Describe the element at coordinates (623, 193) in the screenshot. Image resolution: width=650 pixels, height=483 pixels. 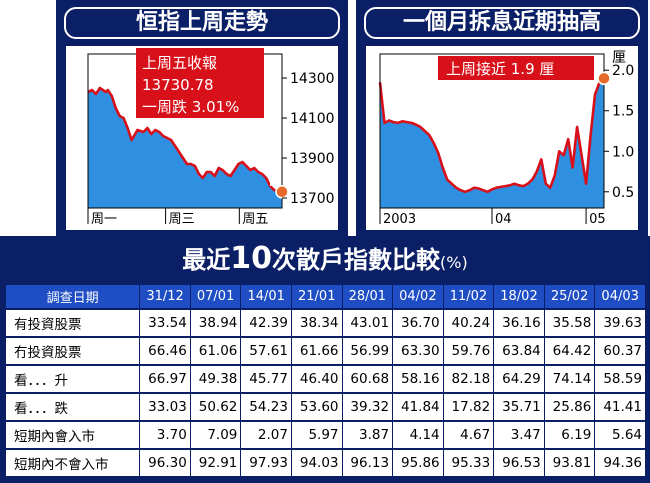
I see `y-tick-label: 0.5` at that location.